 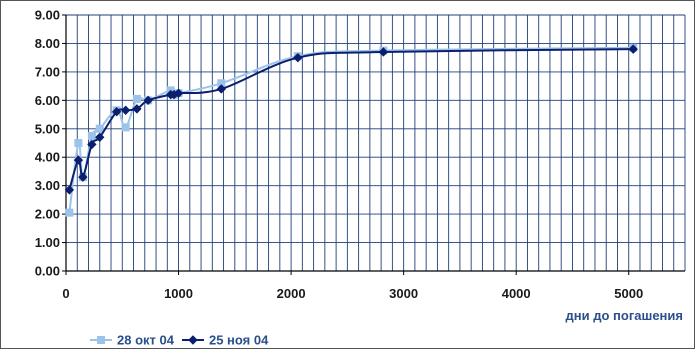 What do you see at coordinates (47, 71) in the screenshot?
I see `y-tick-label: 7.00` at bounding box center [47, 71].